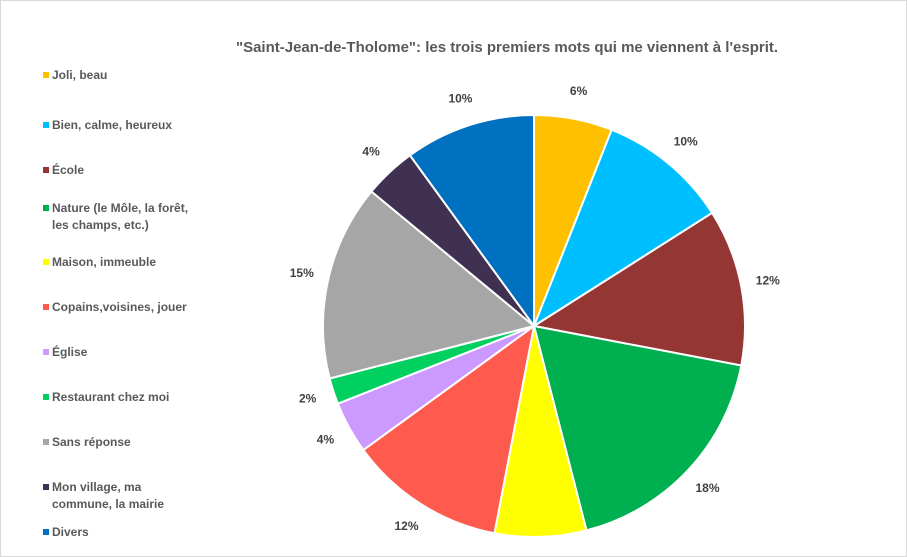  Describe the element at coordinates (111, 397) in the screenshot. I see `legend-label: Restaurant chez moi` at that location.